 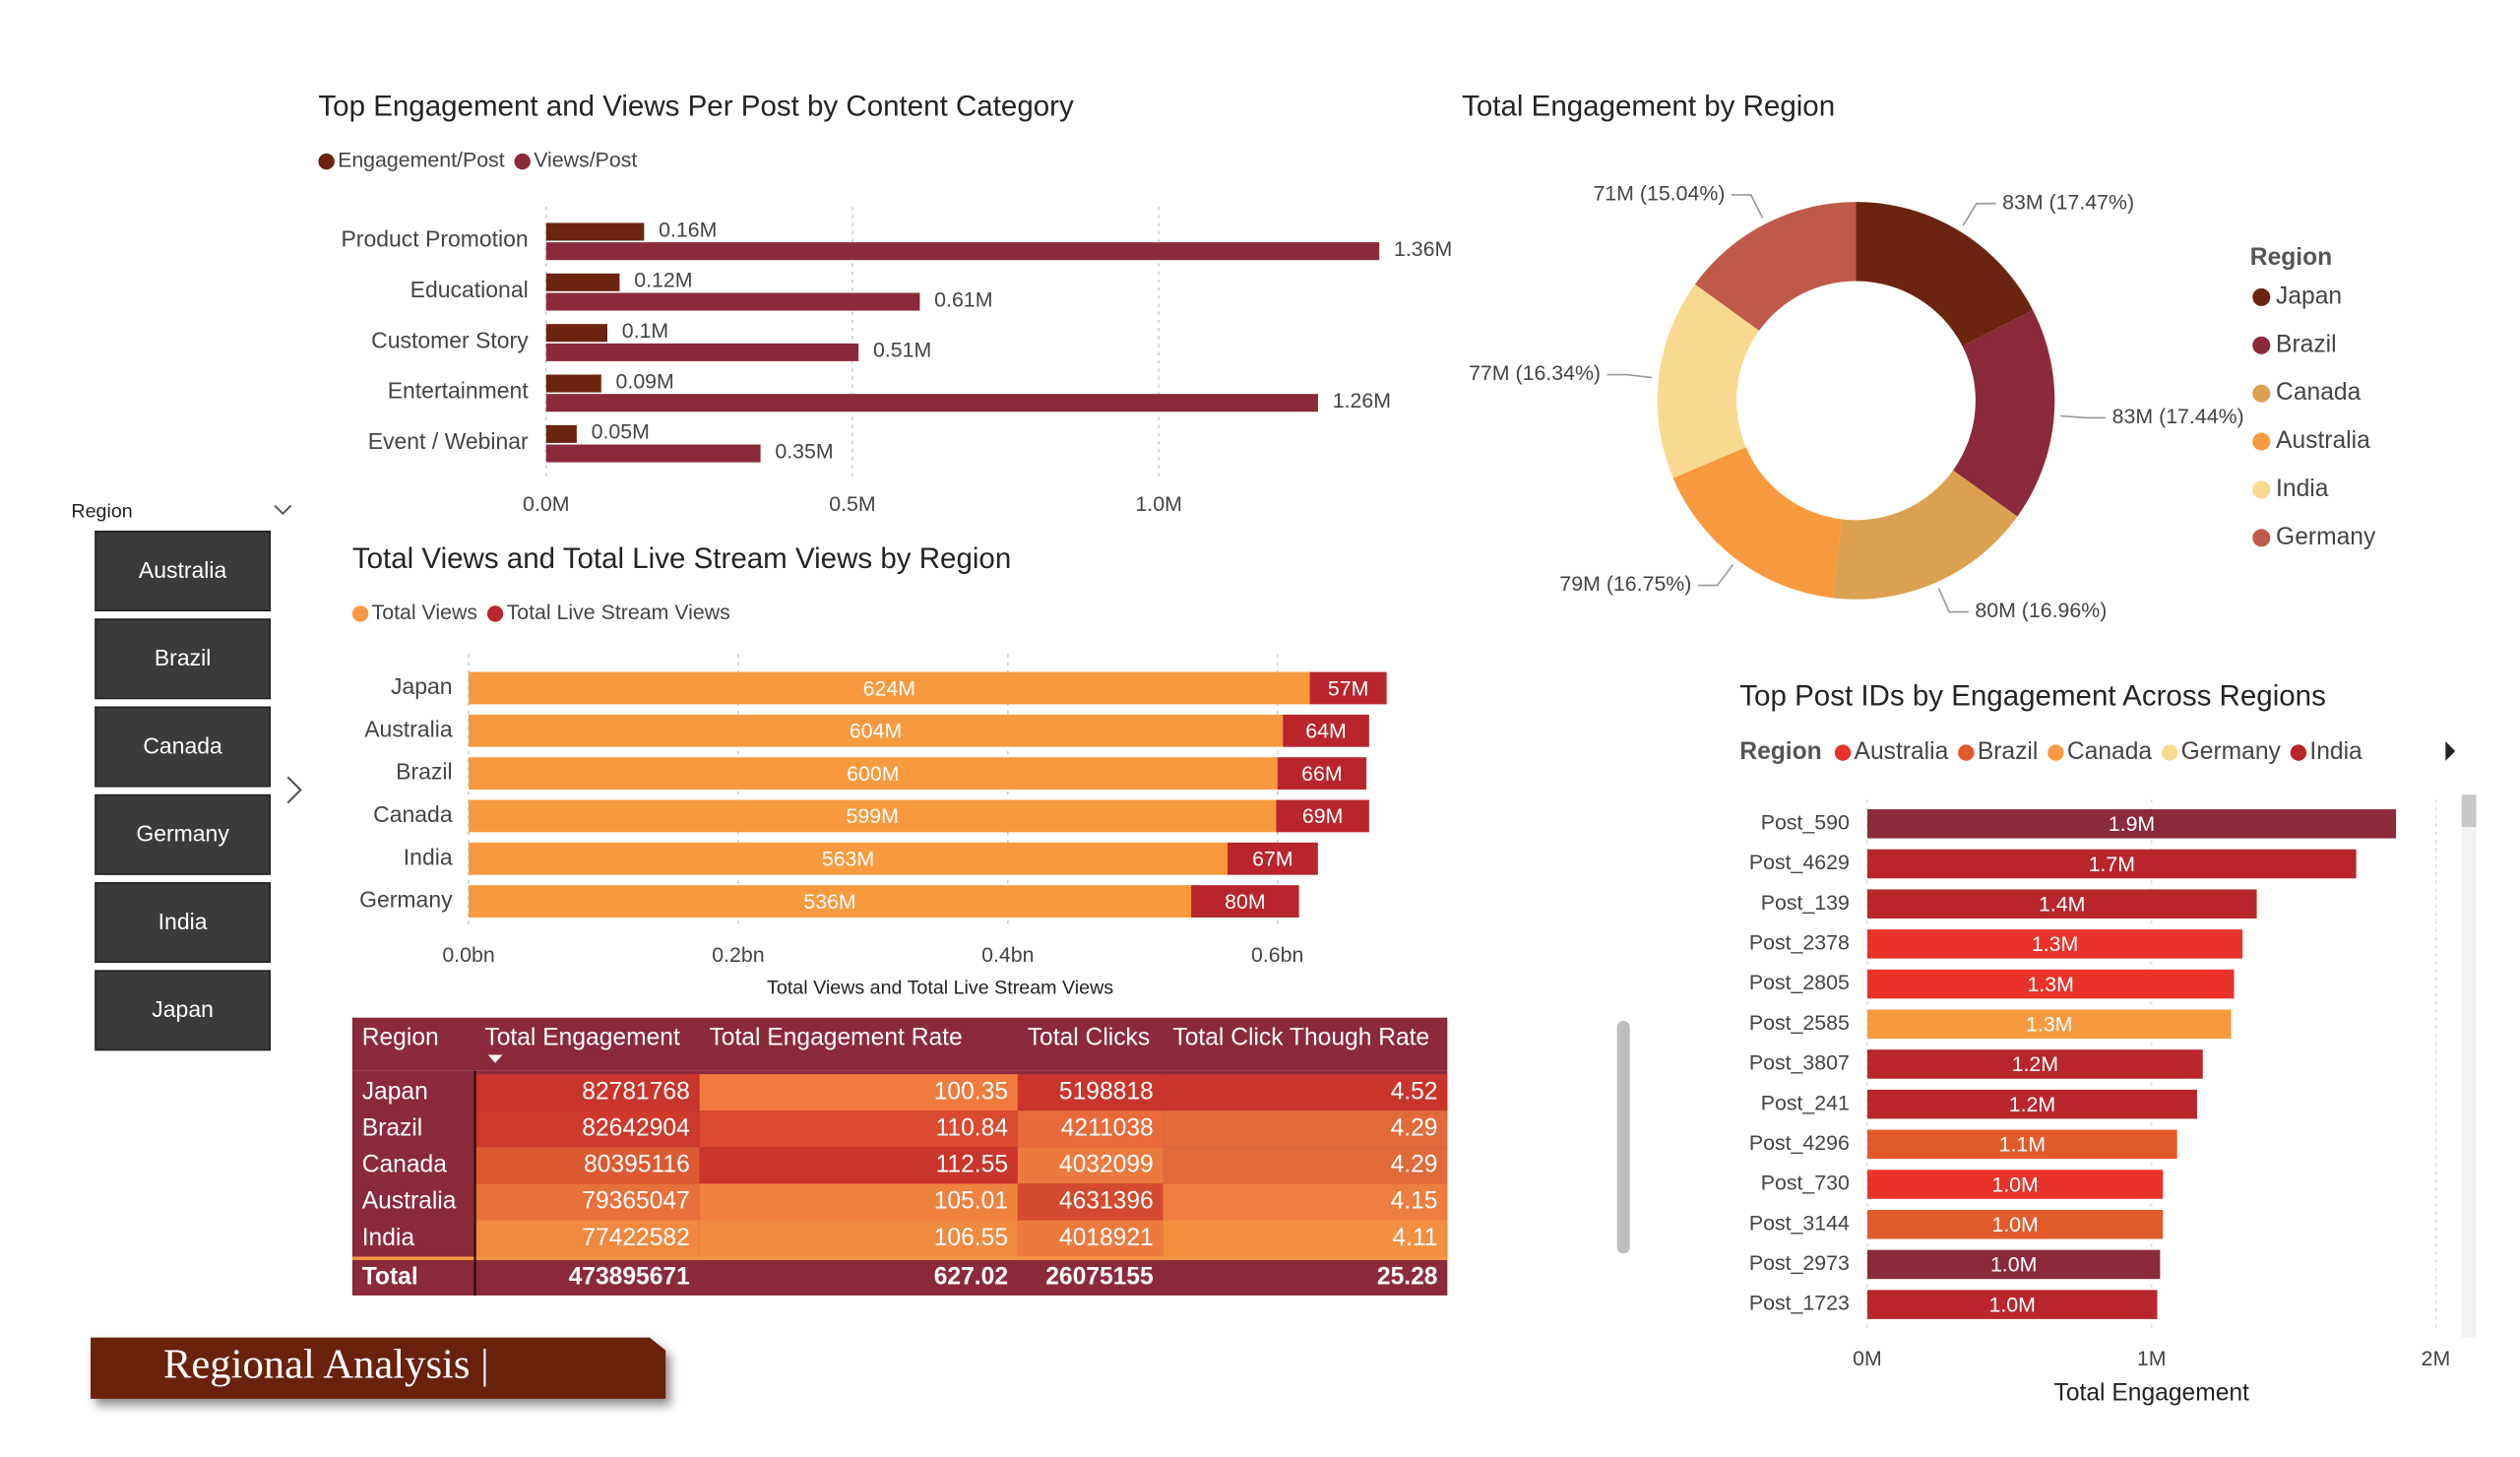 I want to click on slicer-item: Australia, so click(x=183, y=570).